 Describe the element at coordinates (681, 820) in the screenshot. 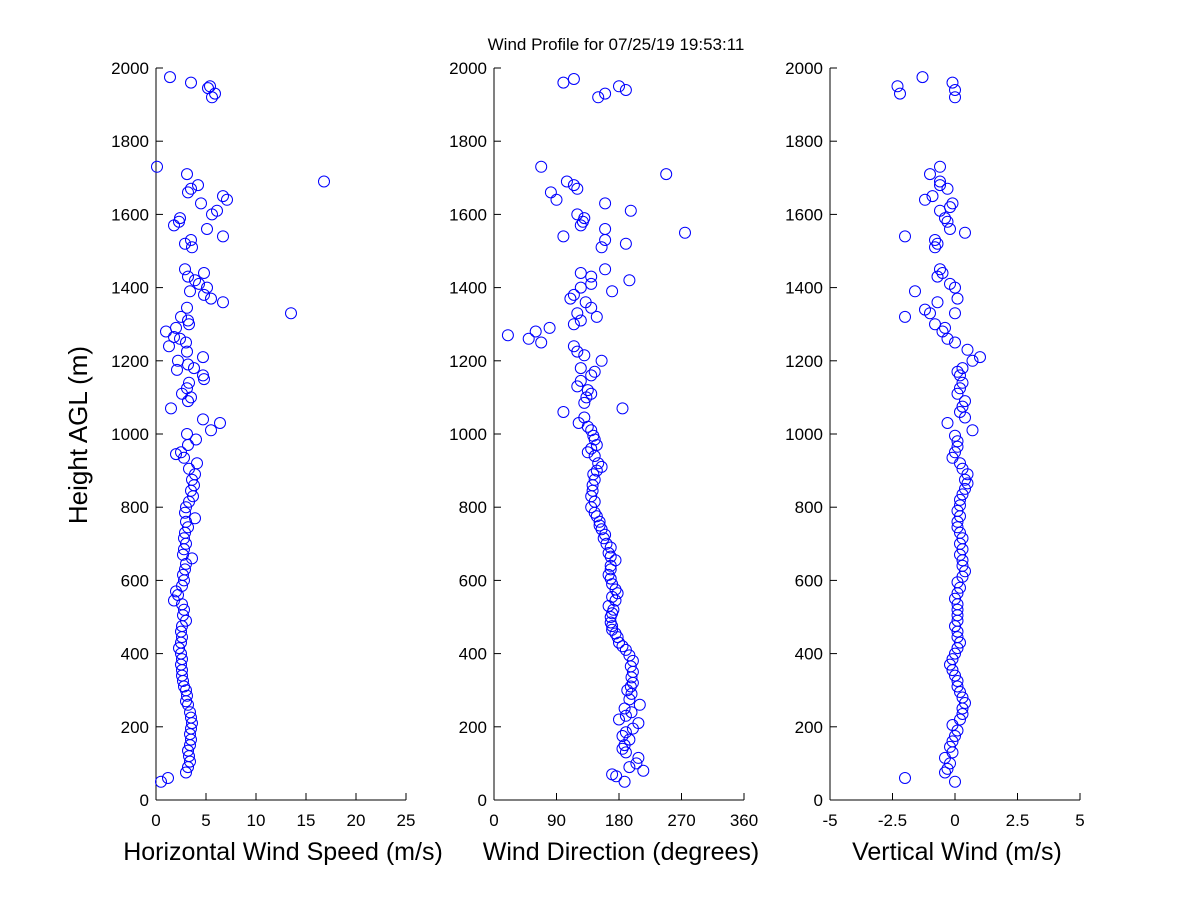

I see `direction-xtick-label: 270` at that location.